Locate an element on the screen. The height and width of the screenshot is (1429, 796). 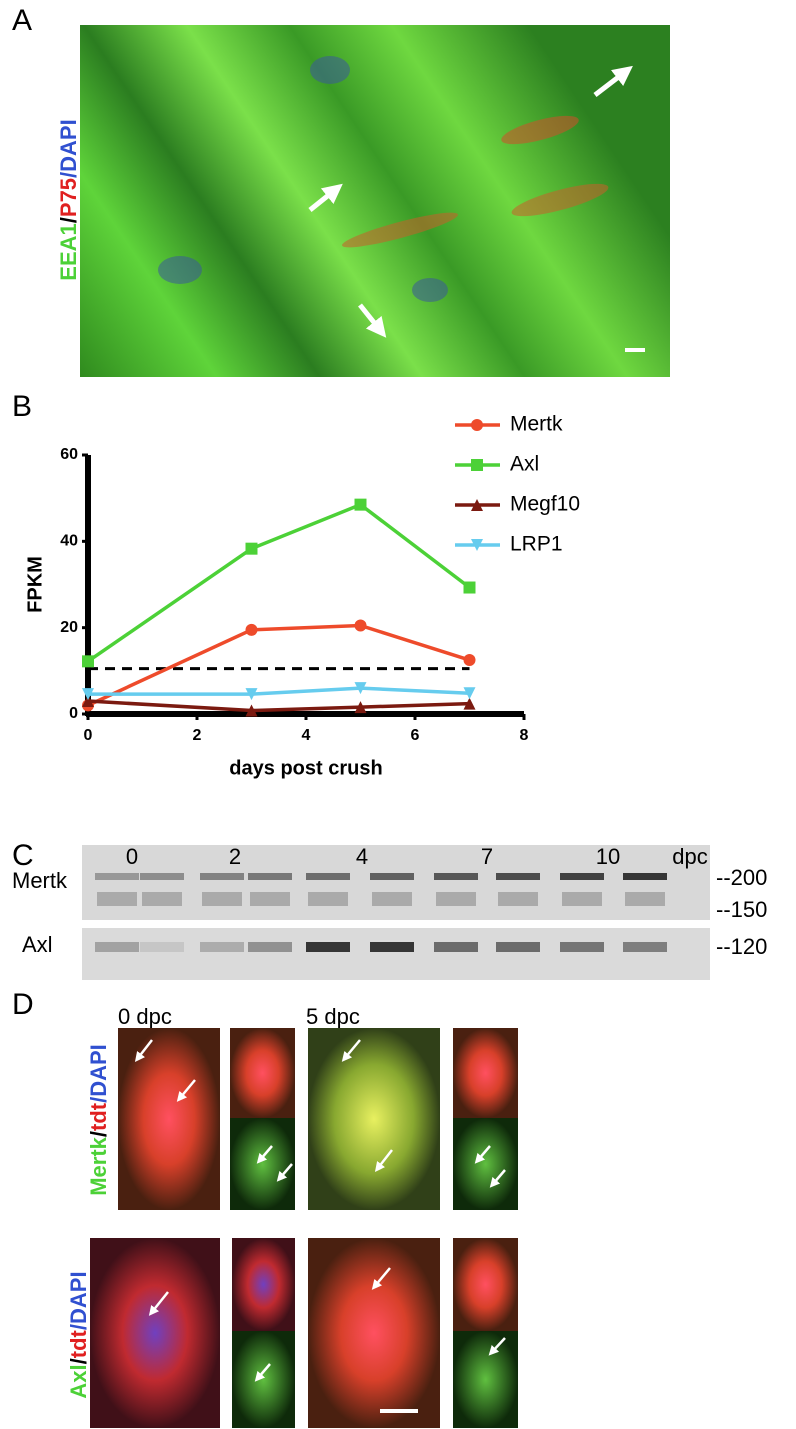
x-tick-label: 2 is located at coordinates (197, 735).